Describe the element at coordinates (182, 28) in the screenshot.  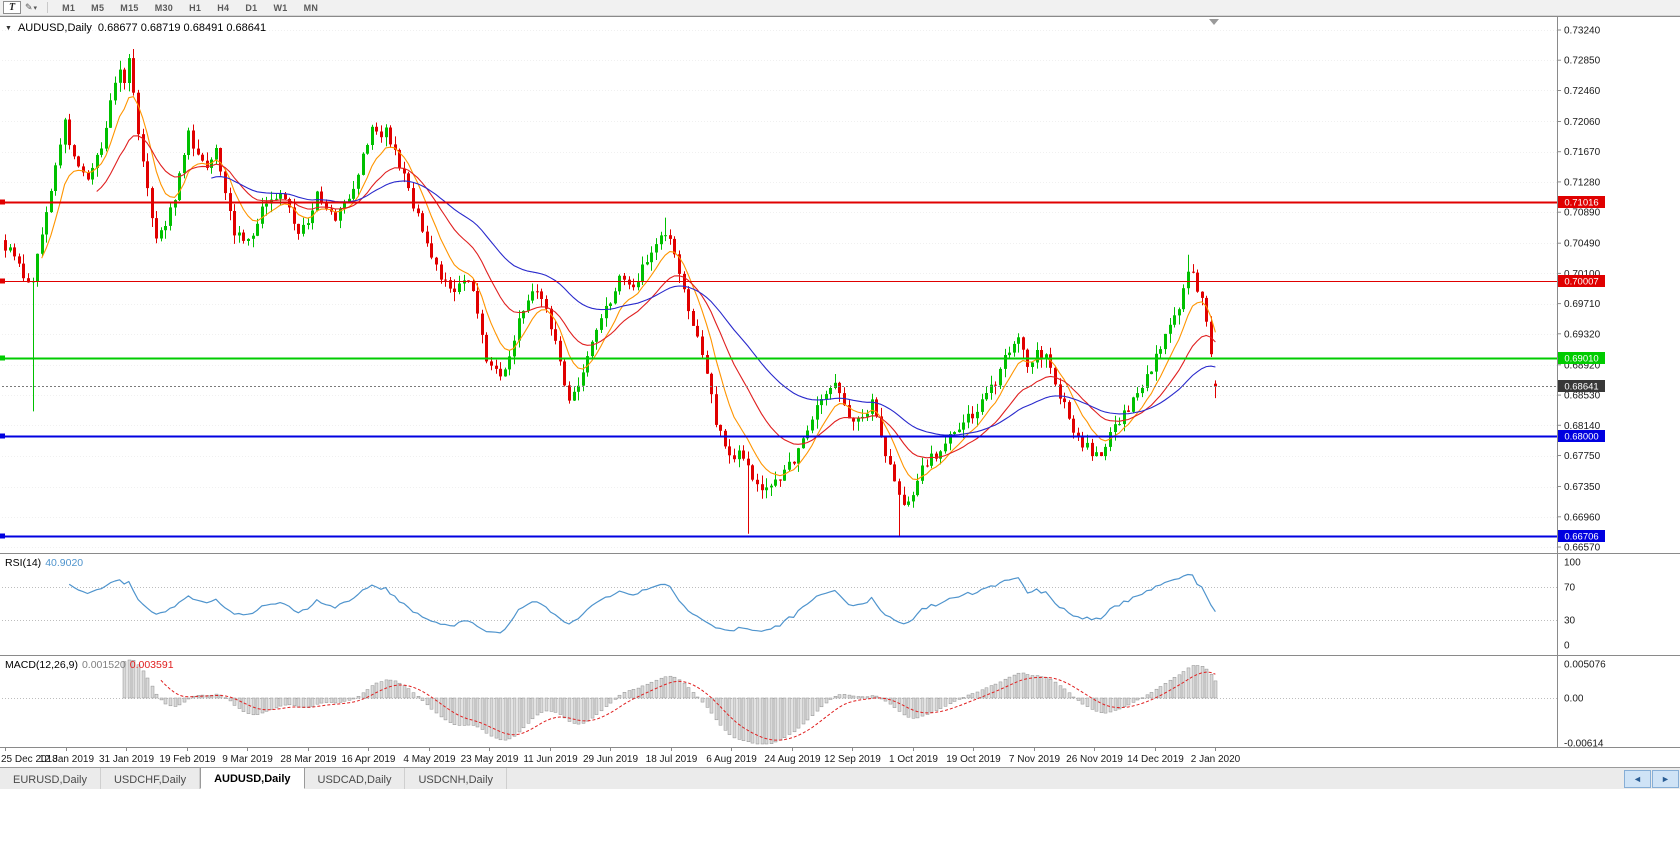
I see `ohlc-readout: 0.68677 0.68719 0.68491 0.68641` at that location.